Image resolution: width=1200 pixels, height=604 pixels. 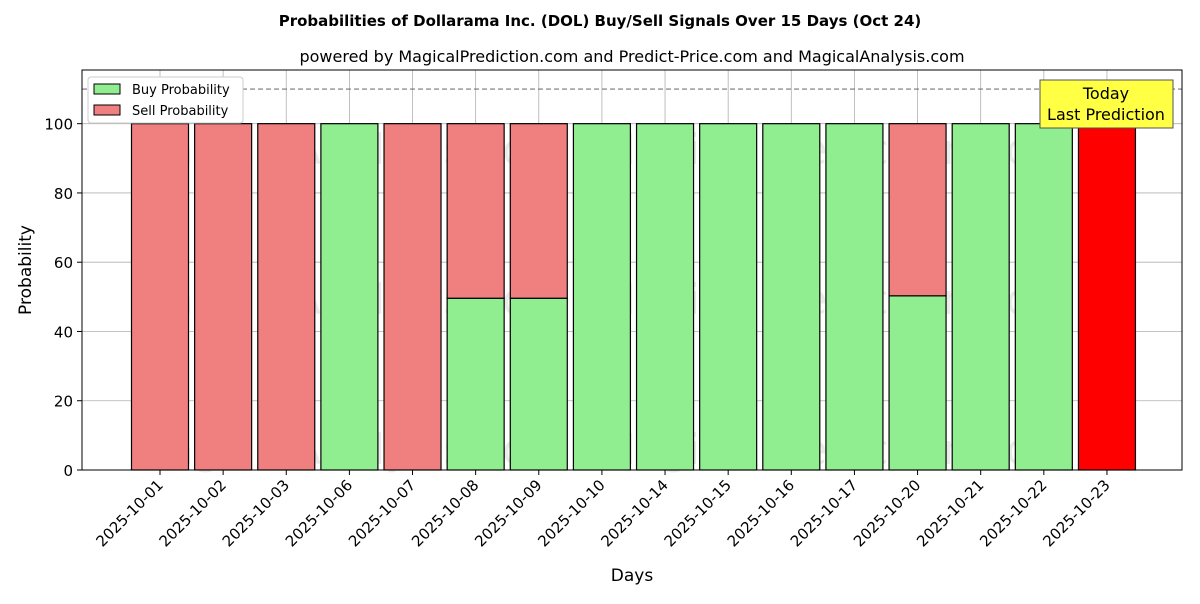 What do you see at coordinates (634, 513) in the screenshot?
I see `x-tick-label: 2025-10-14` at bounding box center [634, 513].